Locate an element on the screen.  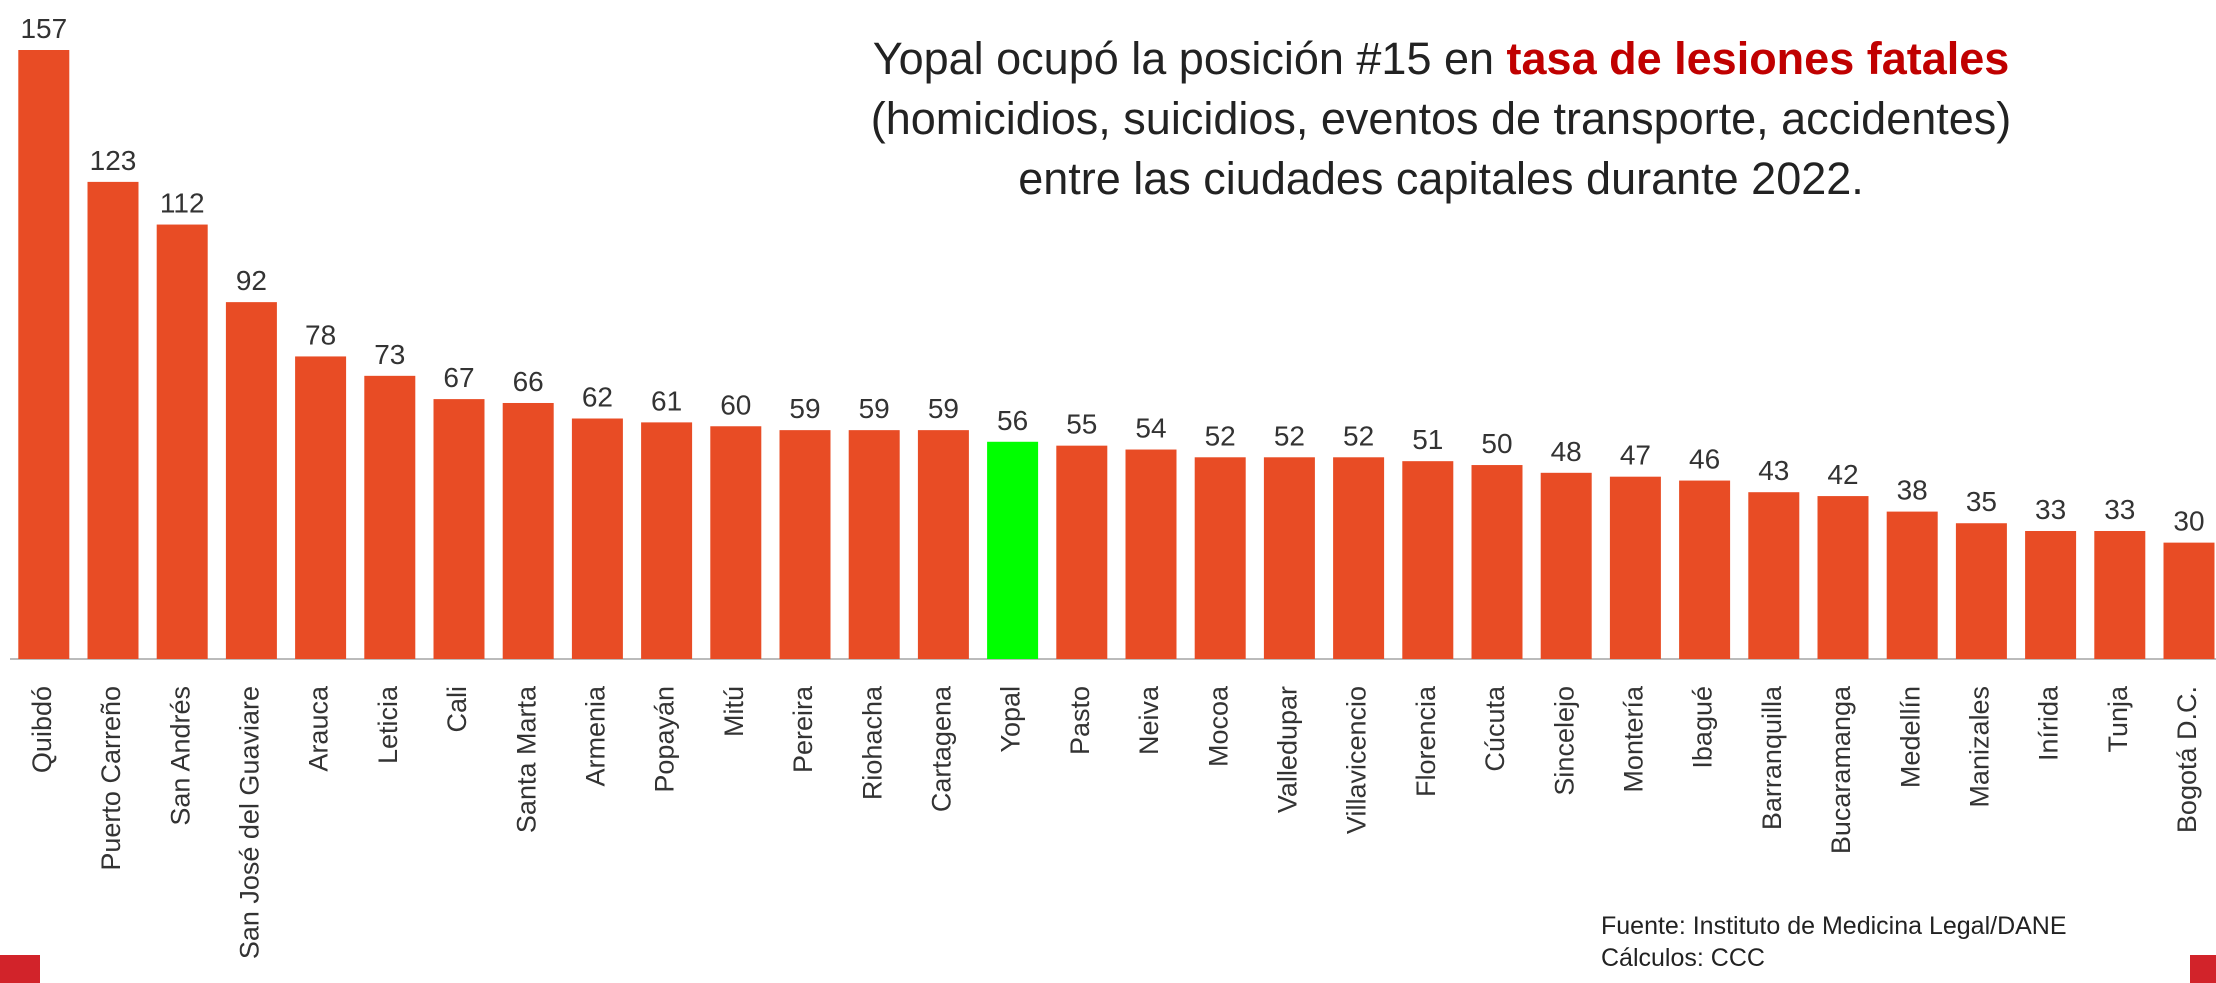
source: Cálculos: CCC is located at coordinates (1683, 958).